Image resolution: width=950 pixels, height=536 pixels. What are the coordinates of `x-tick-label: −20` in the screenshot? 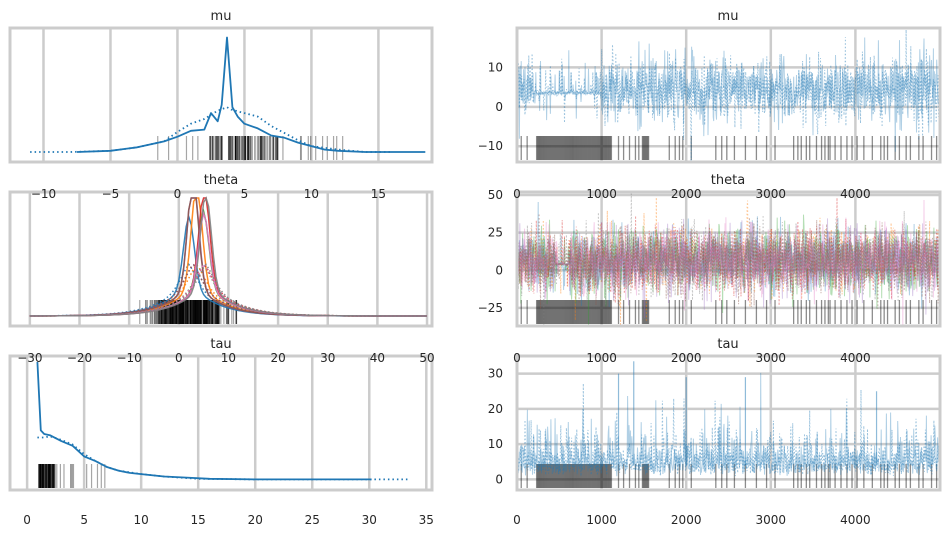 It's located at (79, 358).